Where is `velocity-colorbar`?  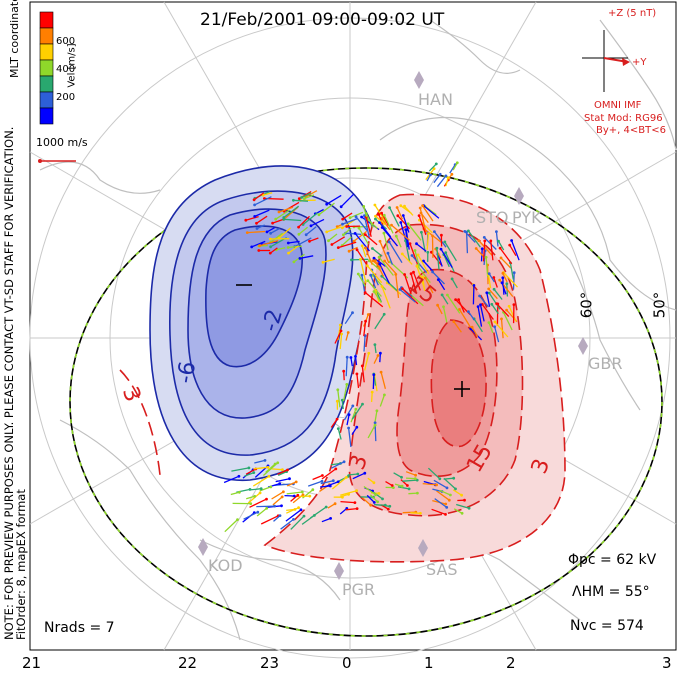
velocity-colorbar is located at coordinates (46, 68).